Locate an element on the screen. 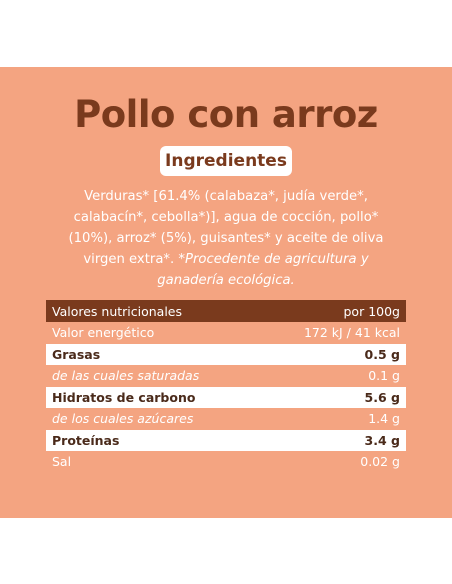 This screenshot has height=584, width=452. nutrition-row-sugars: de los cuales azúcares 1.4 g is located at coordinates (226, 419).